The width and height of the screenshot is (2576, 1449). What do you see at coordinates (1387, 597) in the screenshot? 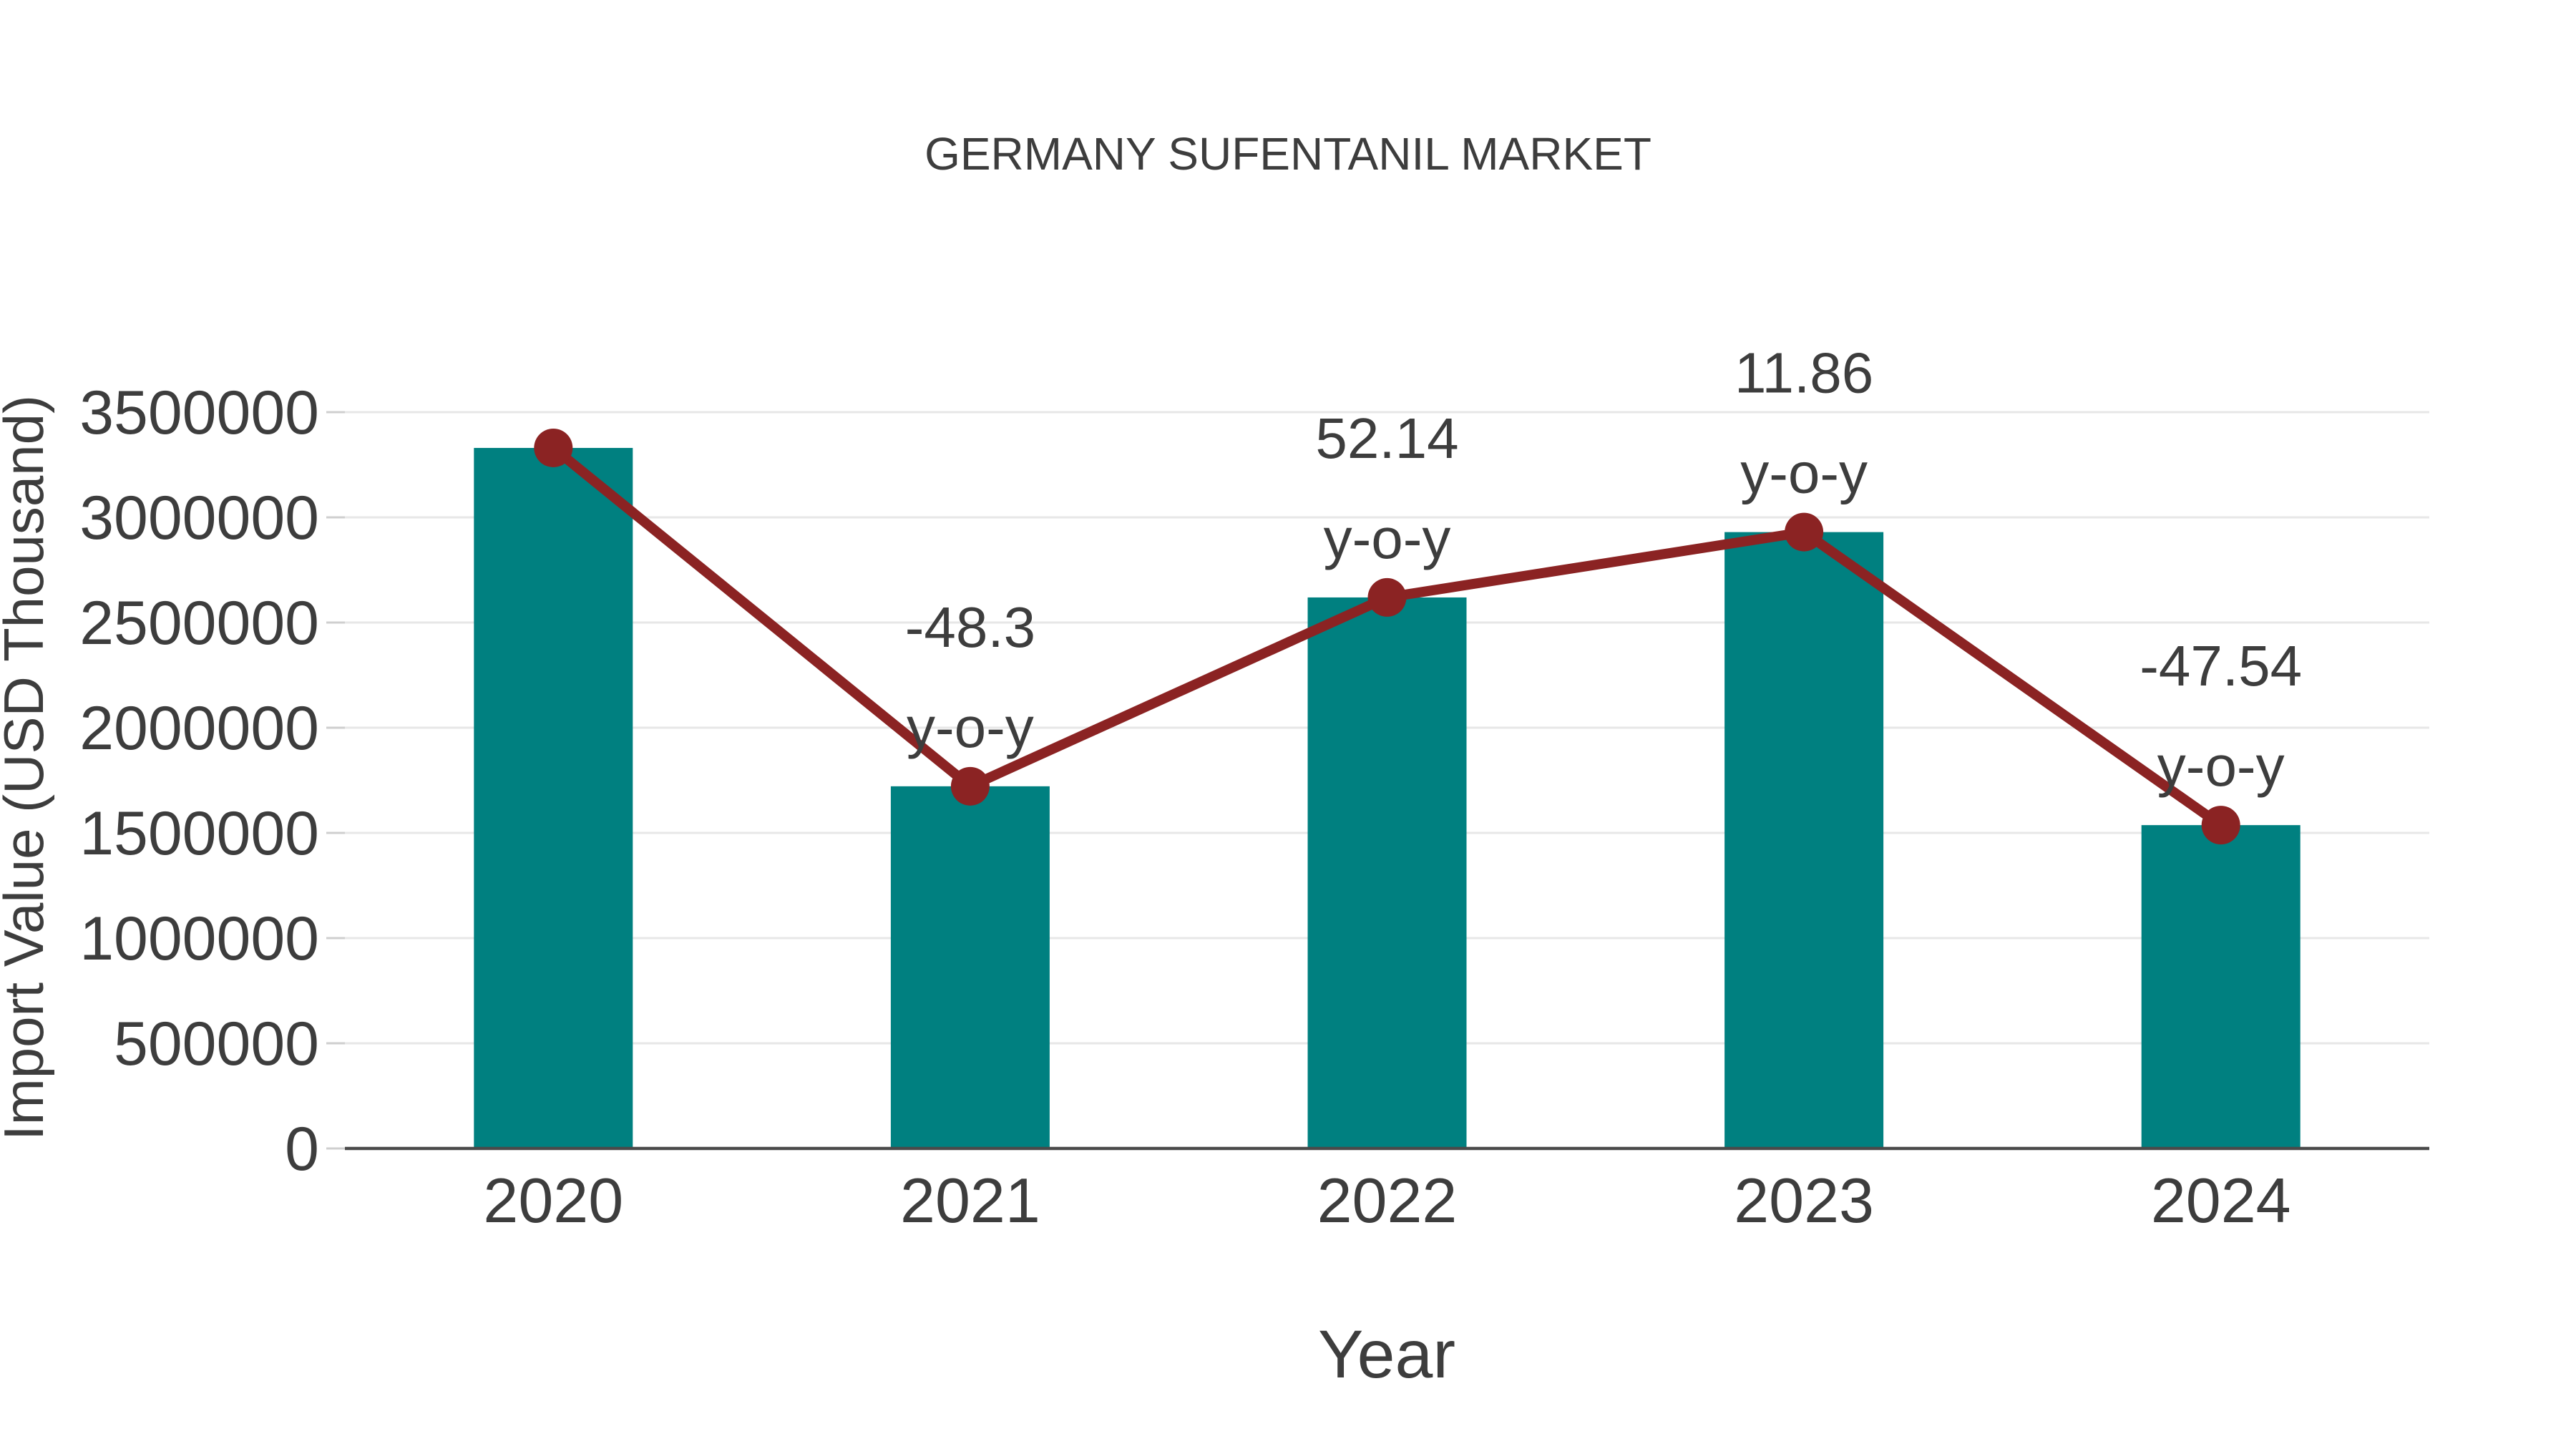
I see `marker-2022` at bounding box center [1387, 597].